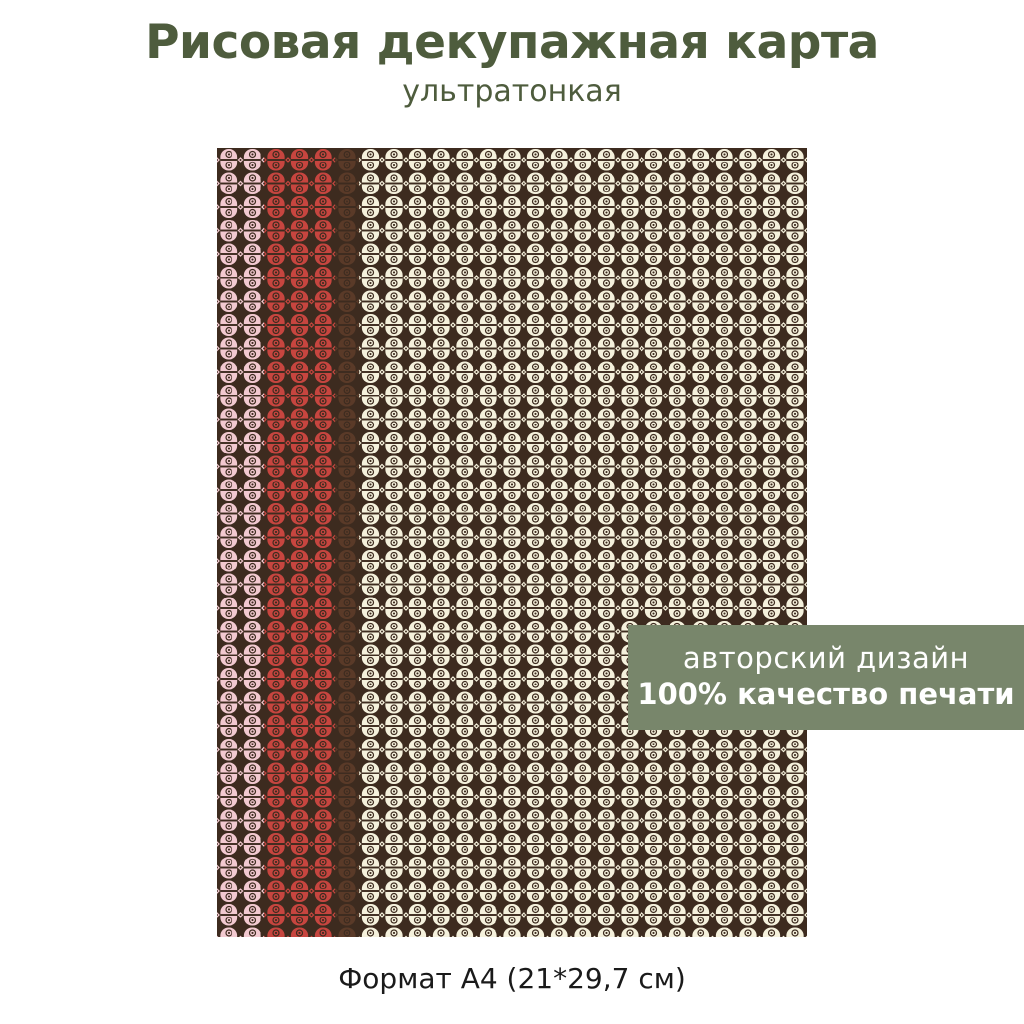 This screenshot has height=1024, width=1024. Describe the element at coordinates (826, 694) in the screenshot. I see `badge-quality-label: 100% качество печати` at that location.